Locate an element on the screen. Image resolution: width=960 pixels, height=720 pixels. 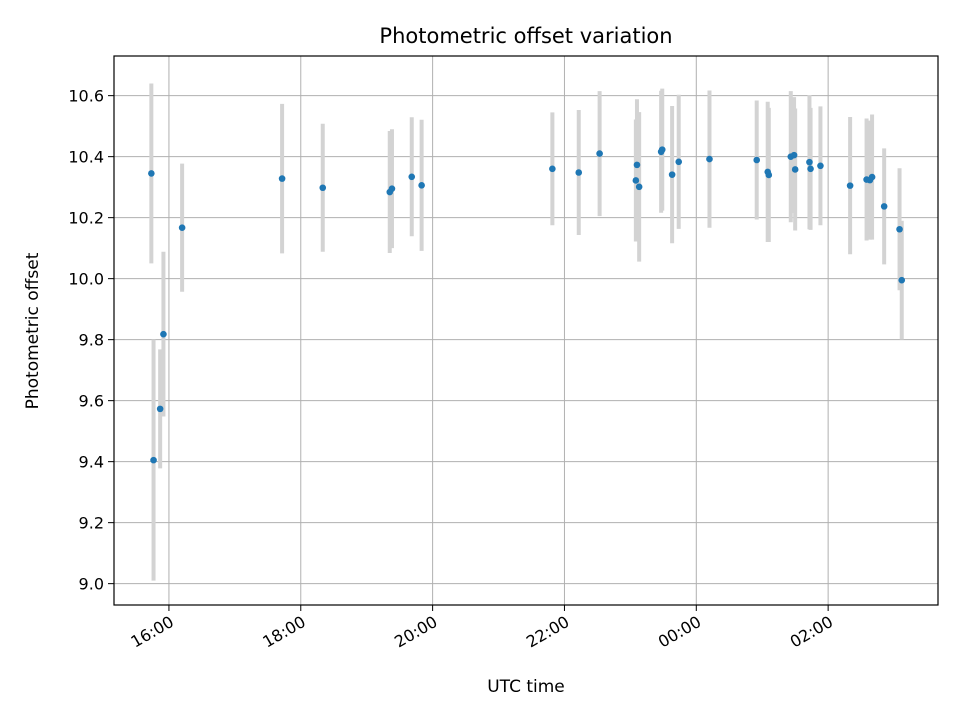
y-axis-label: Photometric offset is located at coordinates (33, 330).